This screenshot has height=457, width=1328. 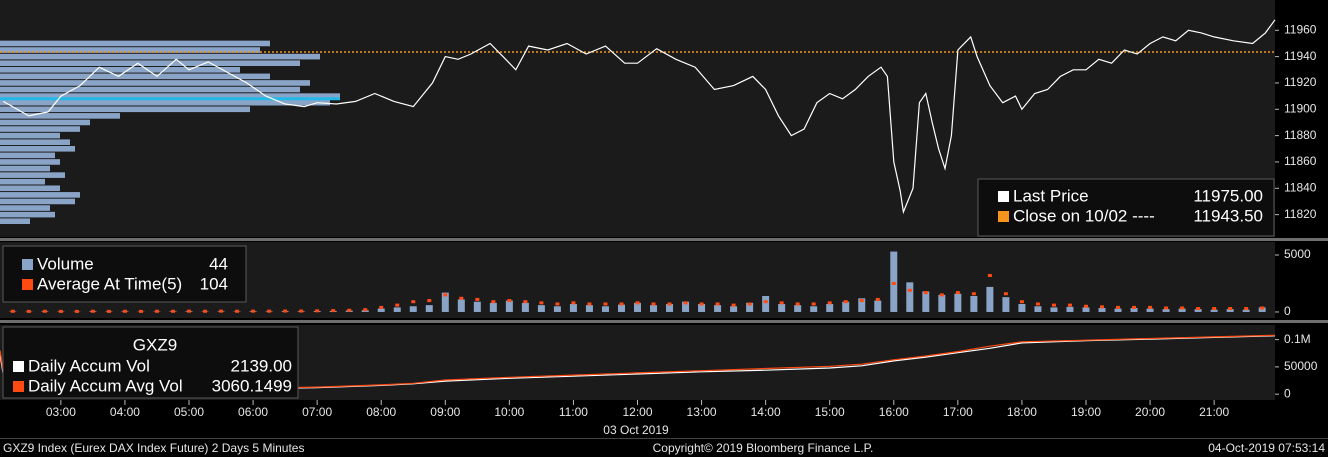 What do you see at coordinates (1297, 254) in the screenshot?
I see `y-tick-label: 5000` at bounding box center [1297, 254].